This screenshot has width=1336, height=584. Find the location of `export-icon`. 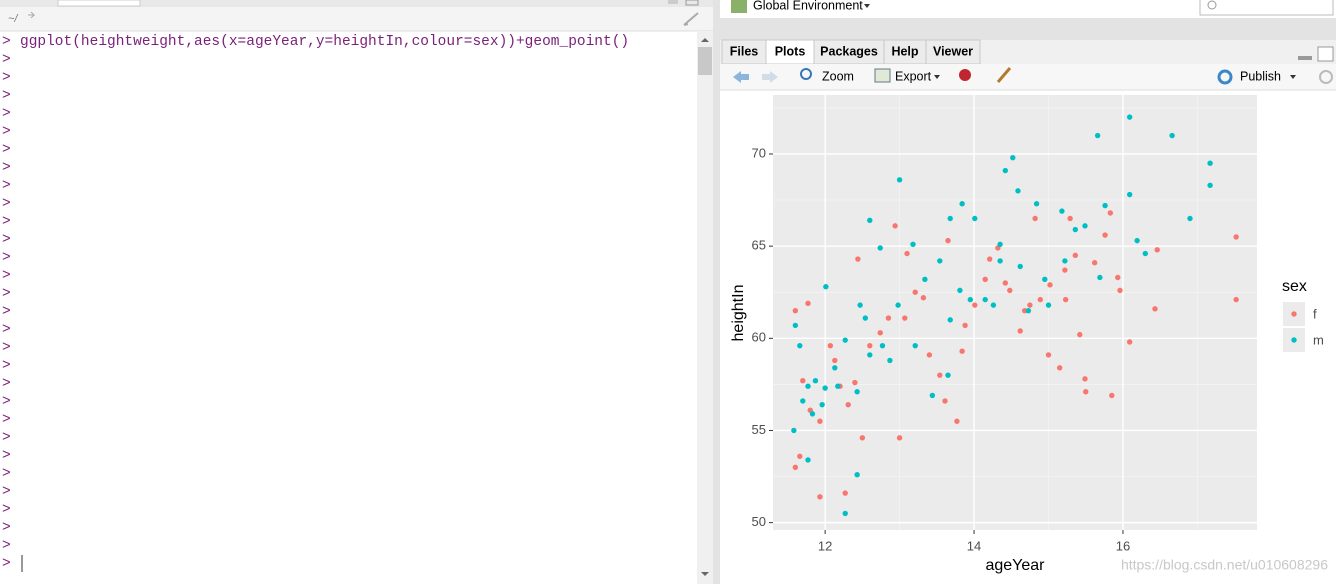

export-icon is located at coordinates (882, 75).